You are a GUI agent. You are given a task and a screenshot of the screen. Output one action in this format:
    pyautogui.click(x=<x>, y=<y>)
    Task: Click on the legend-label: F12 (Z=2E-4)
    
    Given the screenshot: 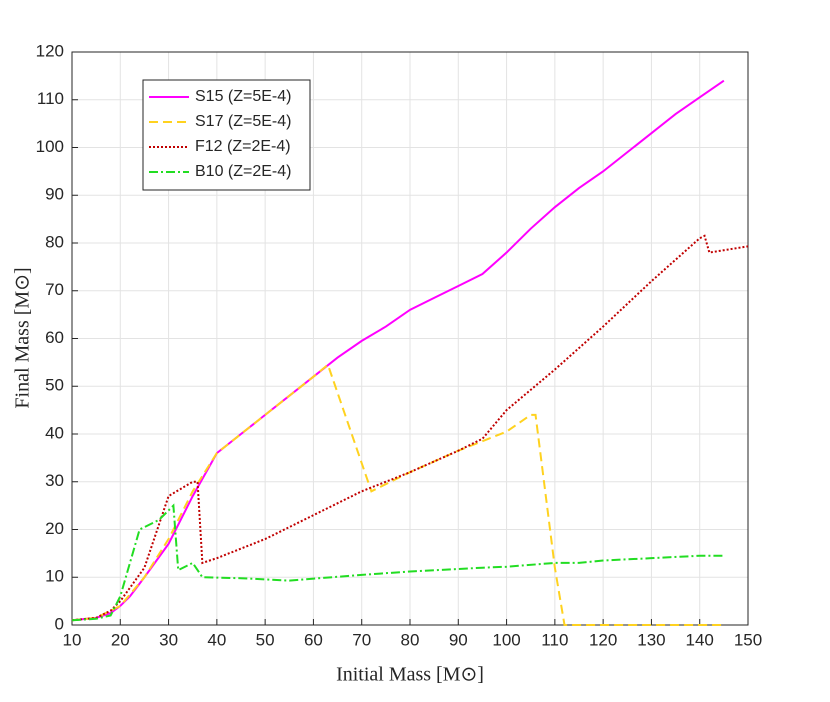 What is the action you would take?
    pyautogui.click(x=243, y=146)
    